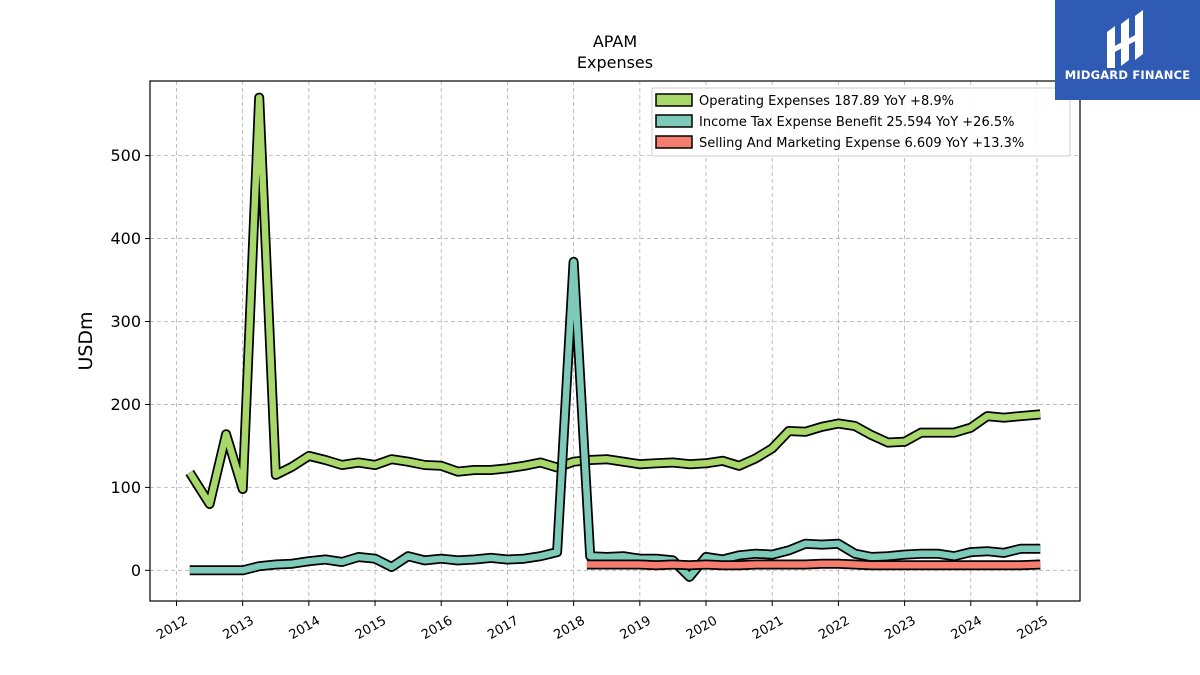  I want to click on y-tick-label: 300, so click(125, 321).